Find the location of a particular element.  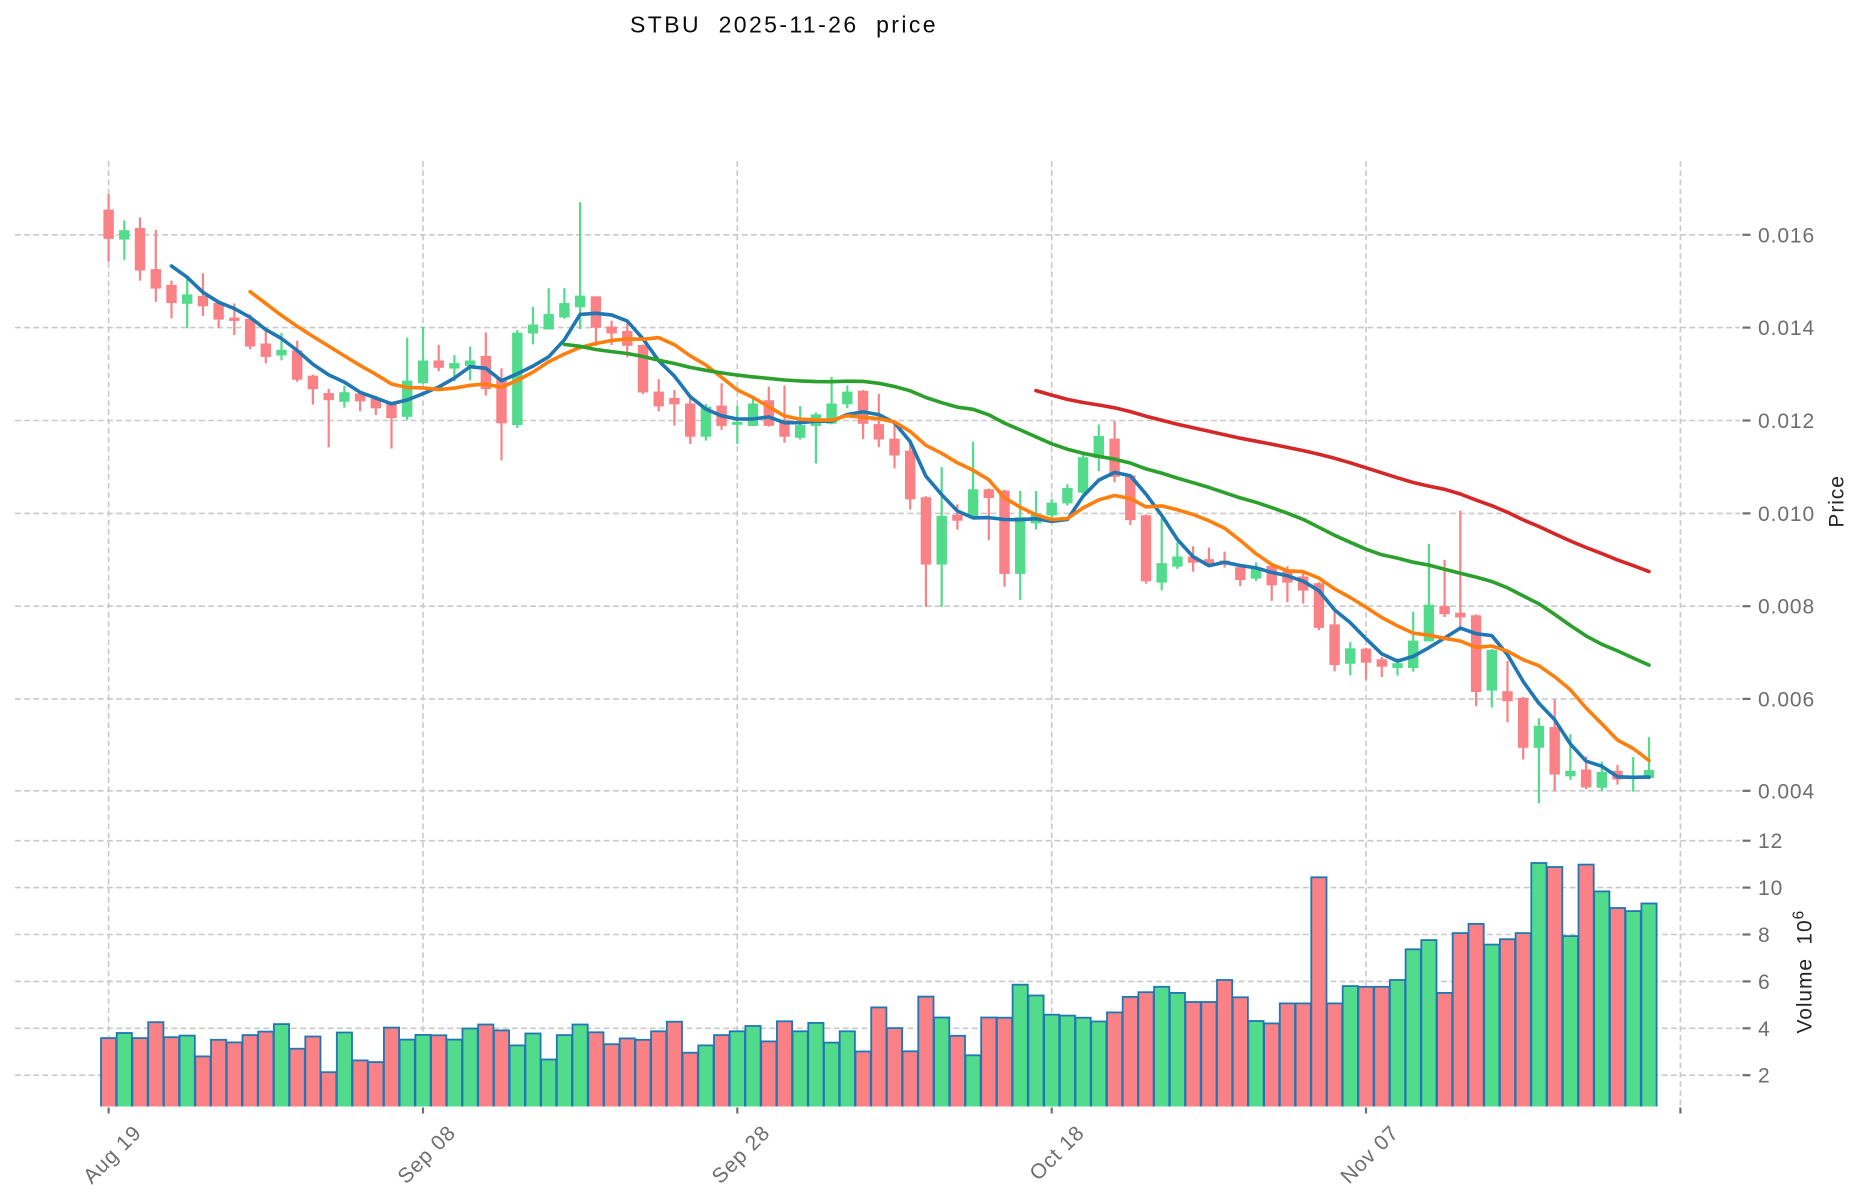

svg-text: 6 is located at coordinates (1764, 982).